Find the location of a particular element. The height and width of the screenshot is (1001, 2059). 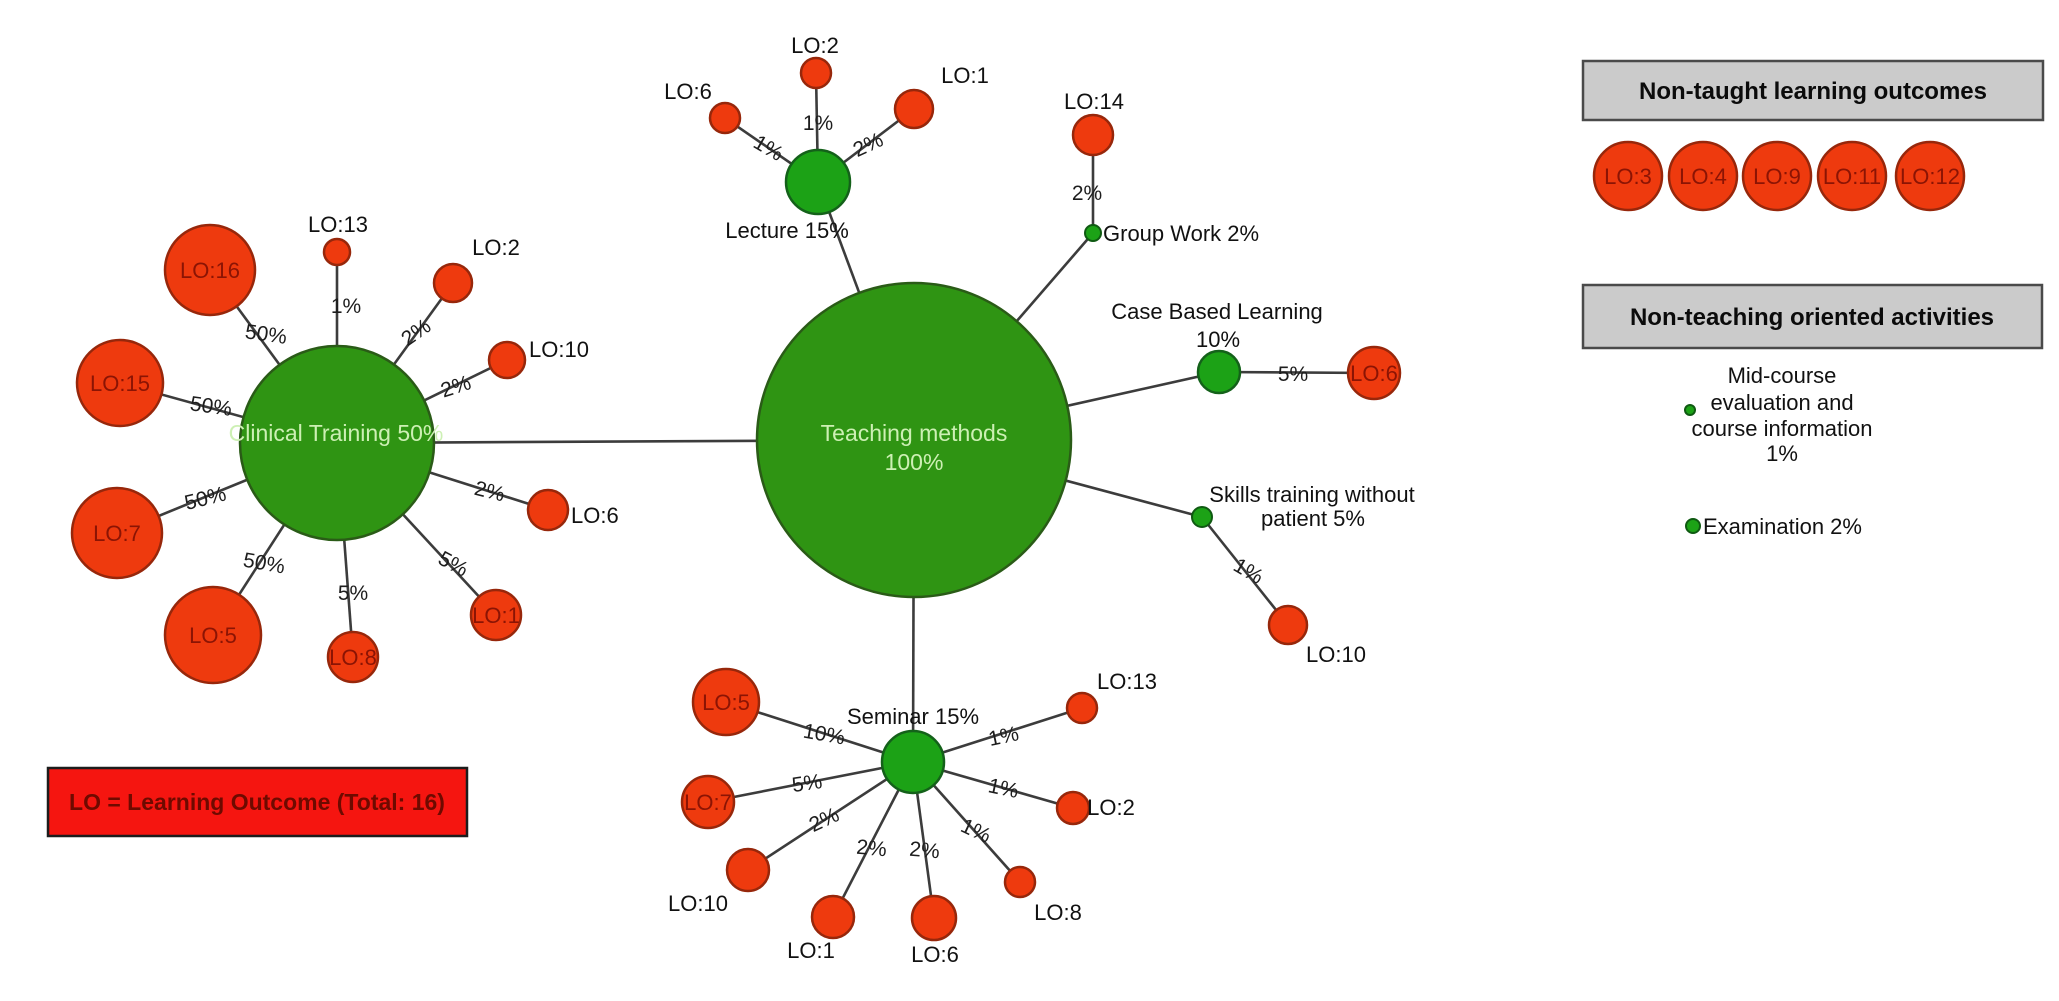

edge-seminar-lo7 is located at coordinates (810, 782).